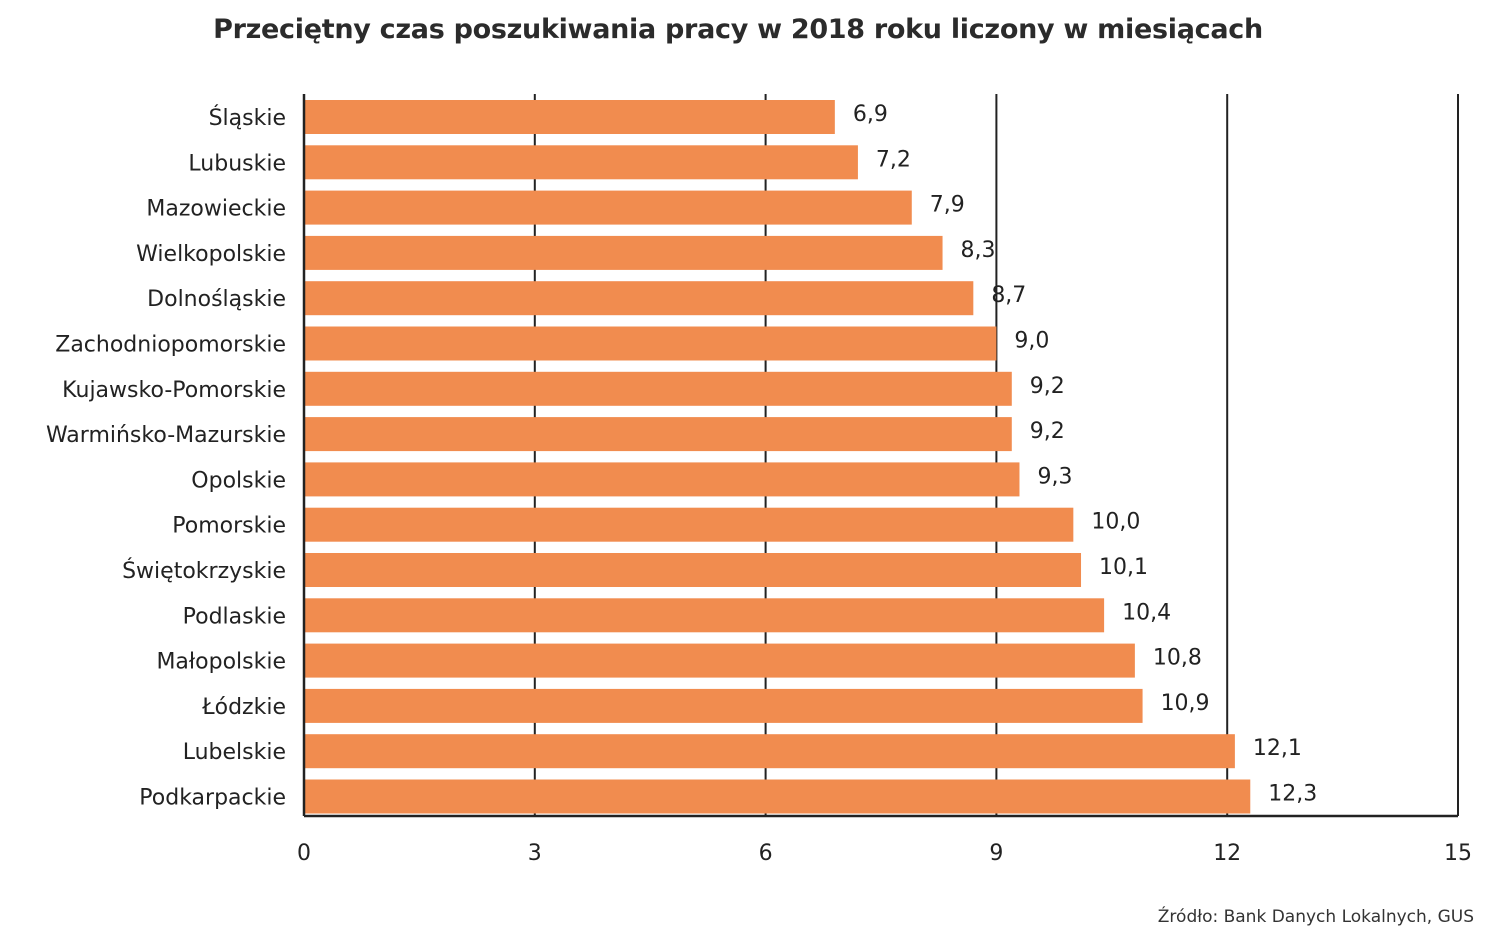 This screenshot has height=935, width=1500. I want to click on x-tick-label: 15, so click(1458, 853).